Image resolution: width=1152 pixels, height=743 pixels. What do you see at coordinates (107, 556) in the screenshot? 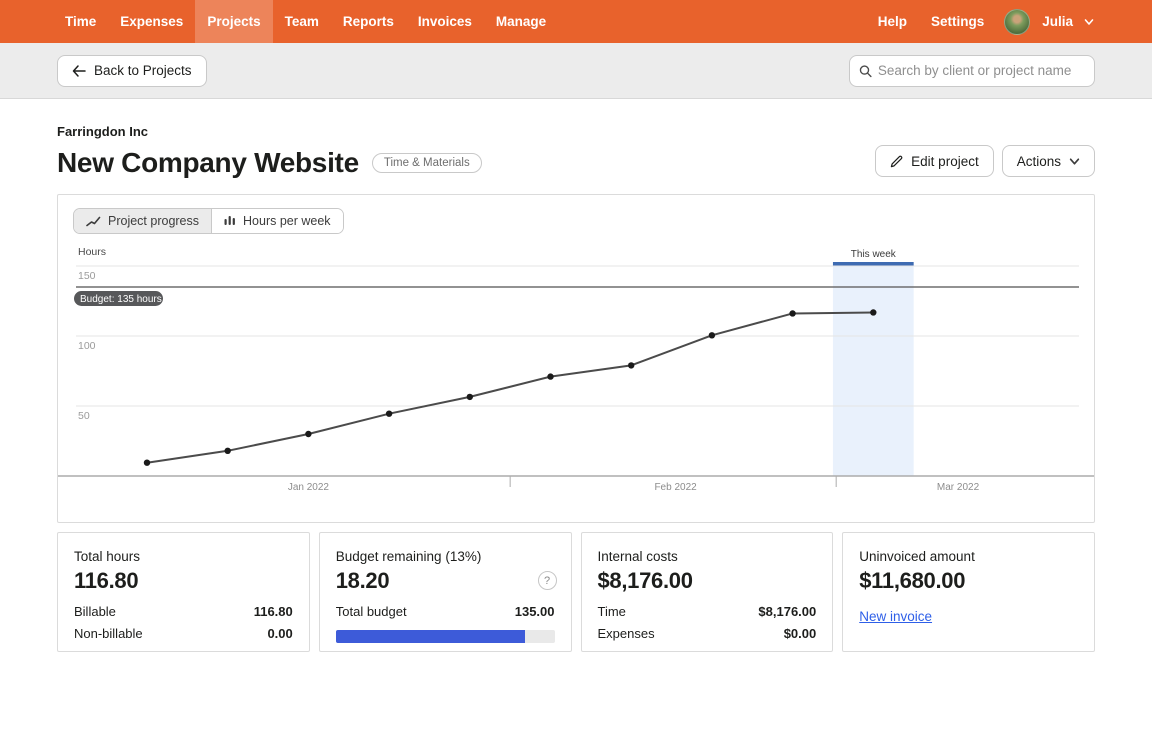
I see `total-hours-label: Total hours` at bounding box center [107, 556].